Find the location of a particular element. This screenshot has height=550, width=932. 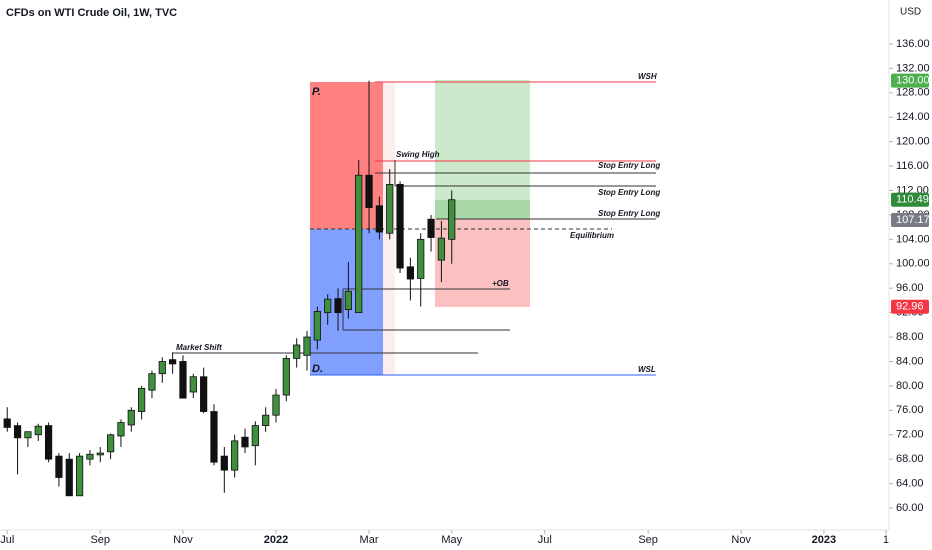

y-tick-label: 136.00 is located at coordinates (913, 44).